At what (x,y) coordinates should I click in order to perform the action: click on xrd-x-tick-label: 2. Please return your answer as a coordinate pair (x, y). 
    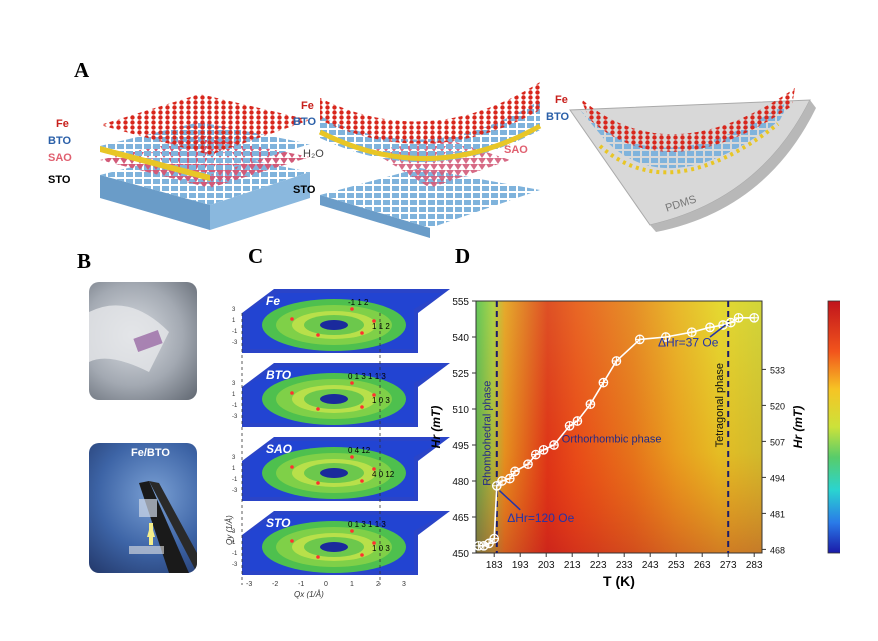
    Looking at the image, I should click on (378, 584).